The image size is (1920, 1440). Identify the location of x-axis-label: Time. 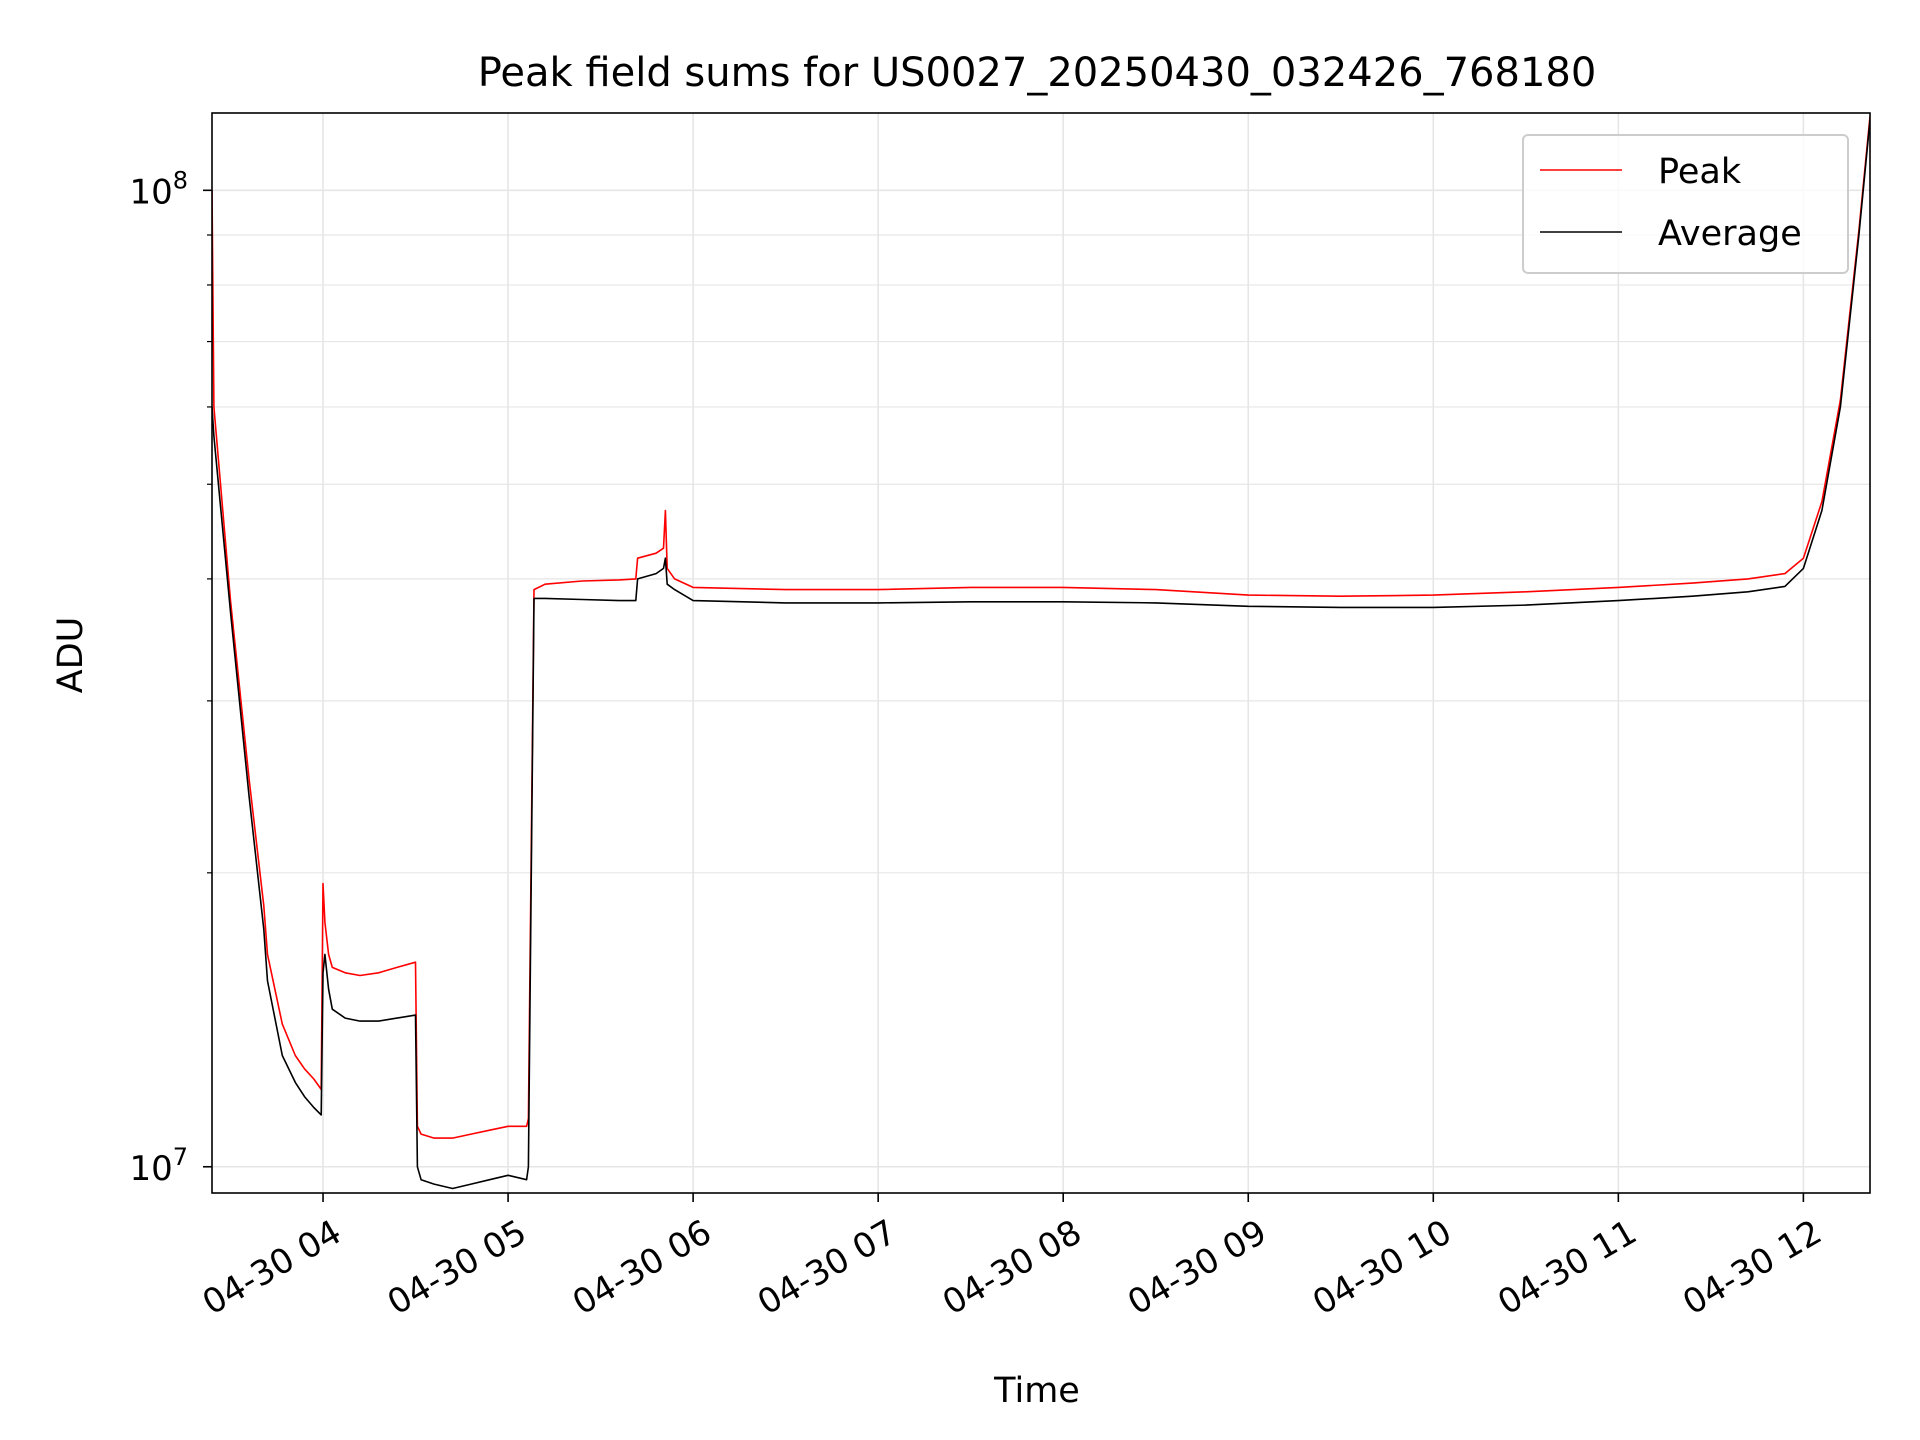
(1036, 1391).